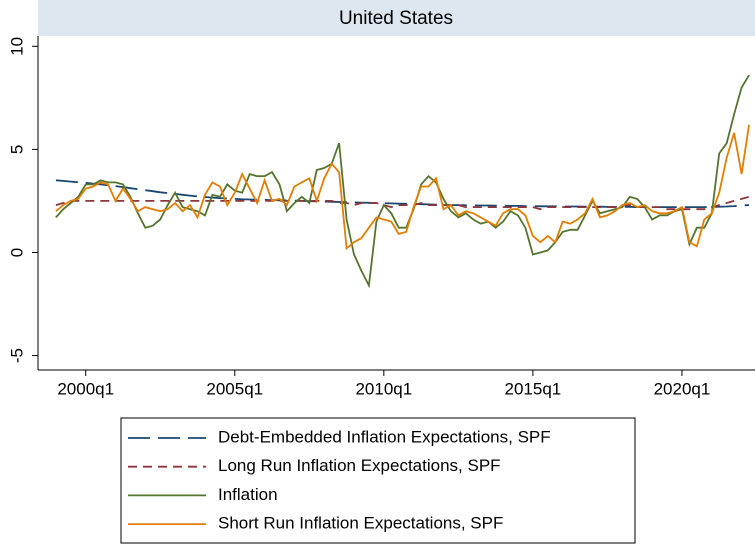 The height and width of the screenshot is (545, 755). What do you see at coordinates (234, 388) in the screenshot?
I see `x-tick-label: 2005q1` at bounding box center [234, 388].